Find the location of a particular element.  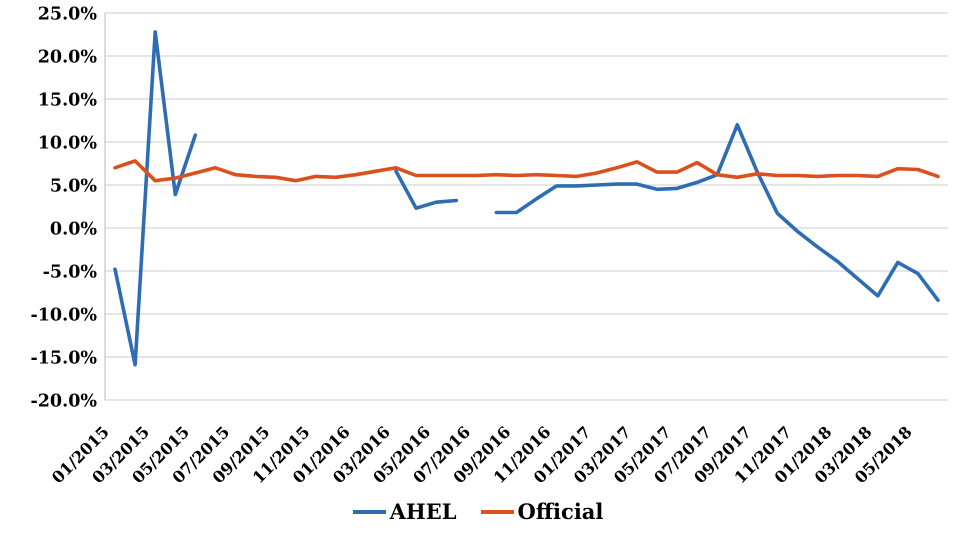

ahel-legend-label: AHEL is located at coordinates (423, 511).